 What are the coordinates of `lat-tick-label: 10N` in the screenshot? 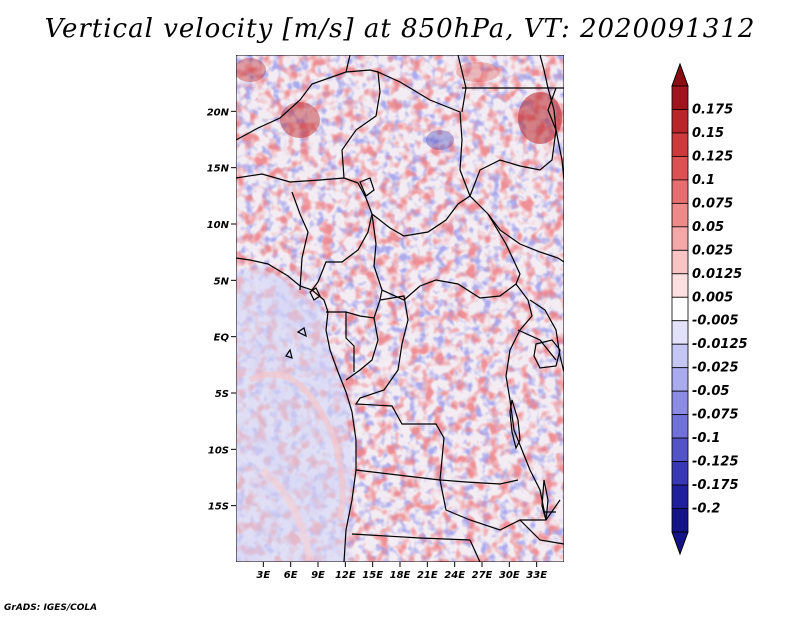 It's located at (218, 225).